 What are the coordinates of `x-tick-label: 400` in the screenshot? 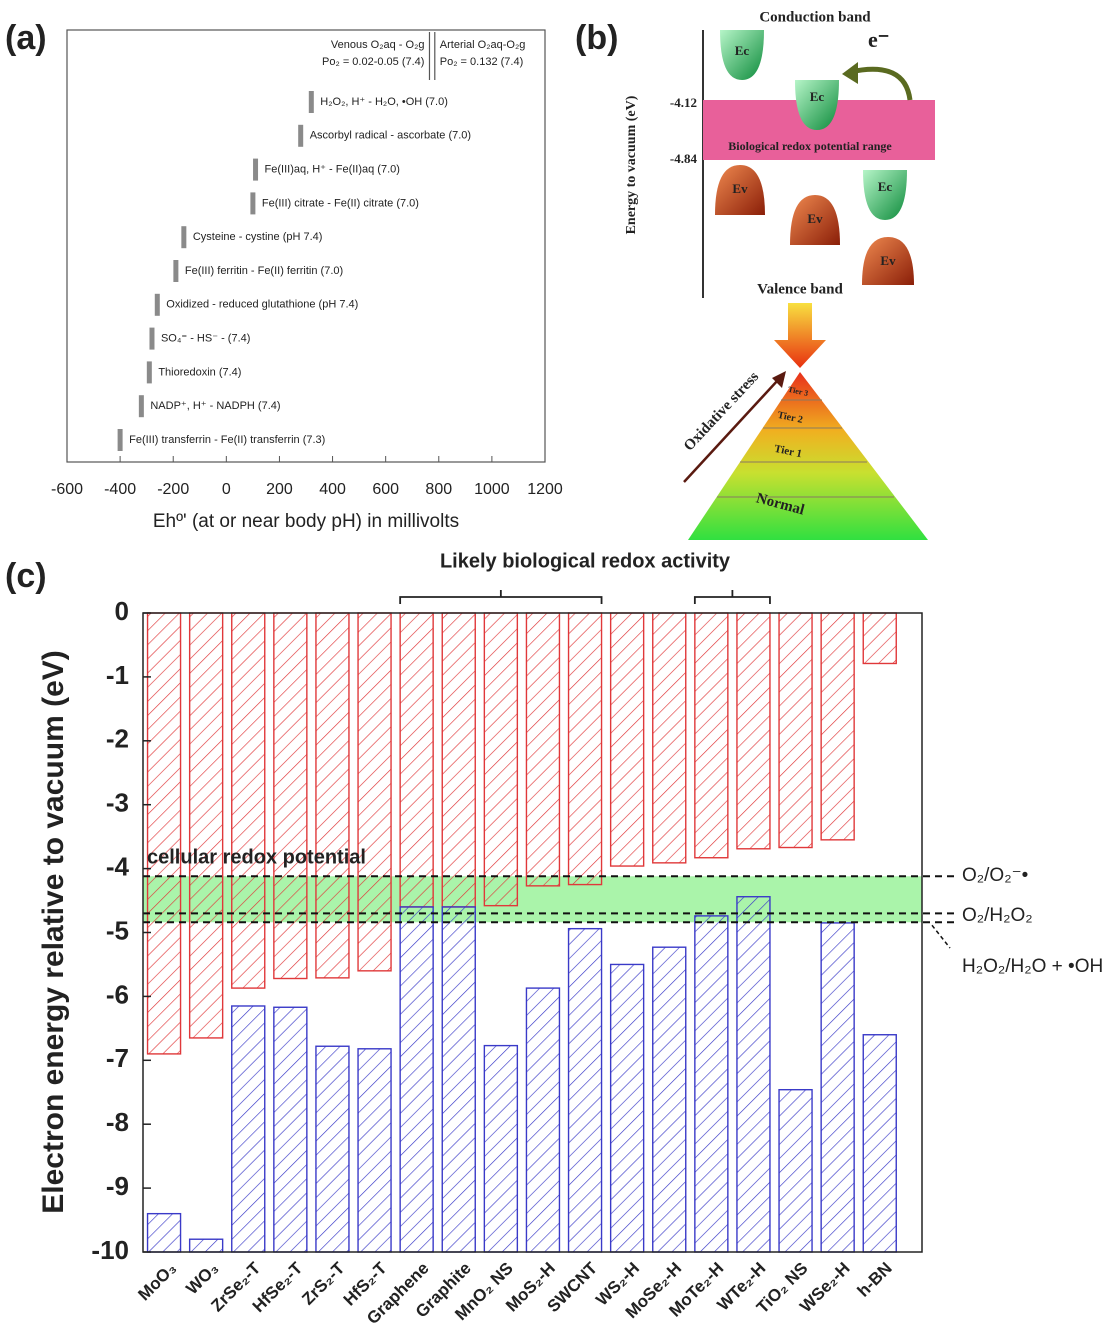 It's located at (332, 489).